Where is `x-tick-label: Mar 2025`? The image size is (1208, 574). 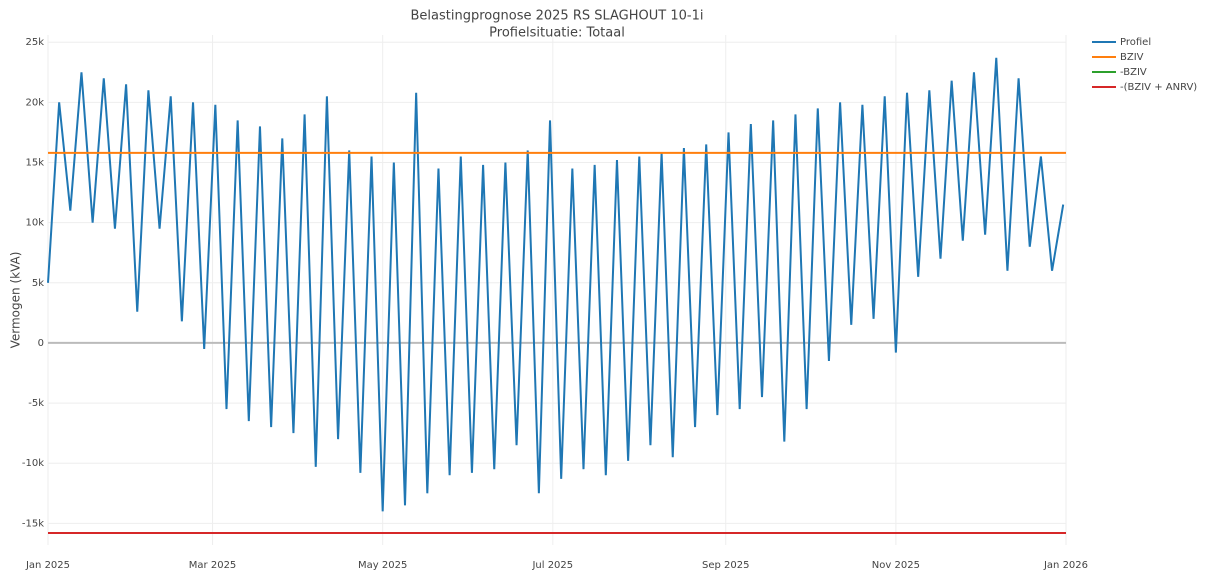
x-tick-label: Mar 2025 is located at coordinates (213, 565).